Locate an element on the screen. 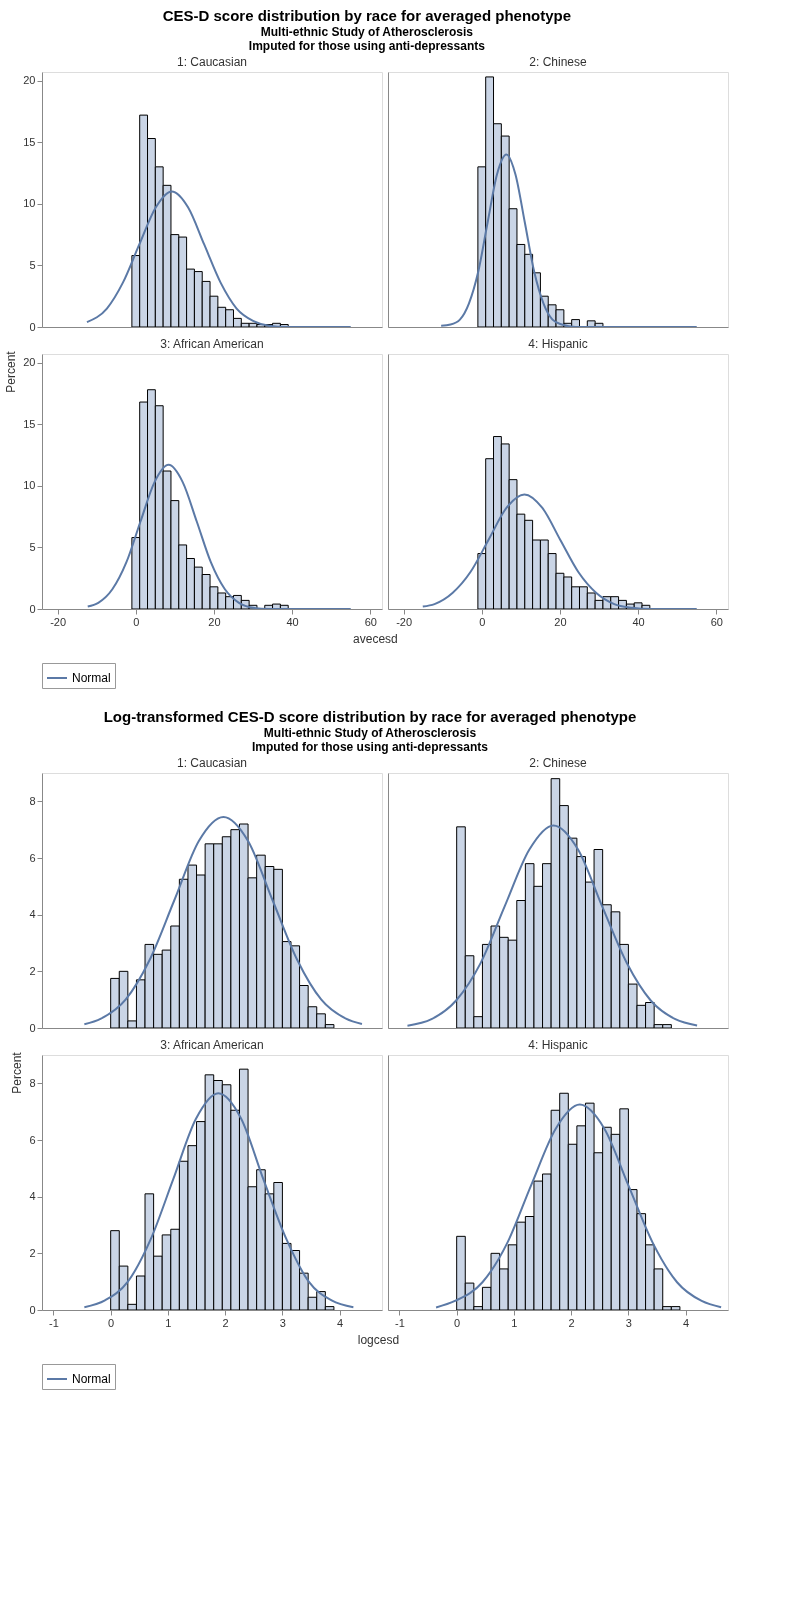 This screenshot has height=1608, width=804. x-axis-title: logcesd is located at coordinates (378, 1339).